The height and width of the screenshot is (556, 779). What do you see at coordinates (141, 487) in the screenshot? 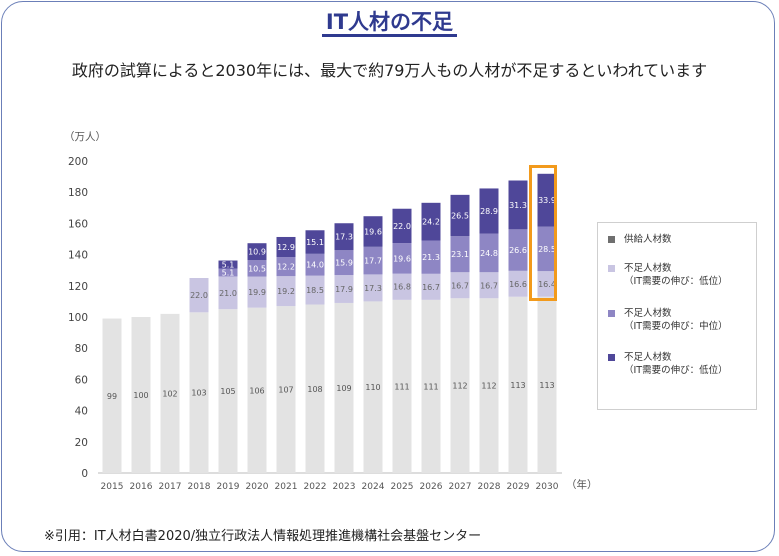
I see `x-tick-label: 2016` at bounding box center [141, 487].